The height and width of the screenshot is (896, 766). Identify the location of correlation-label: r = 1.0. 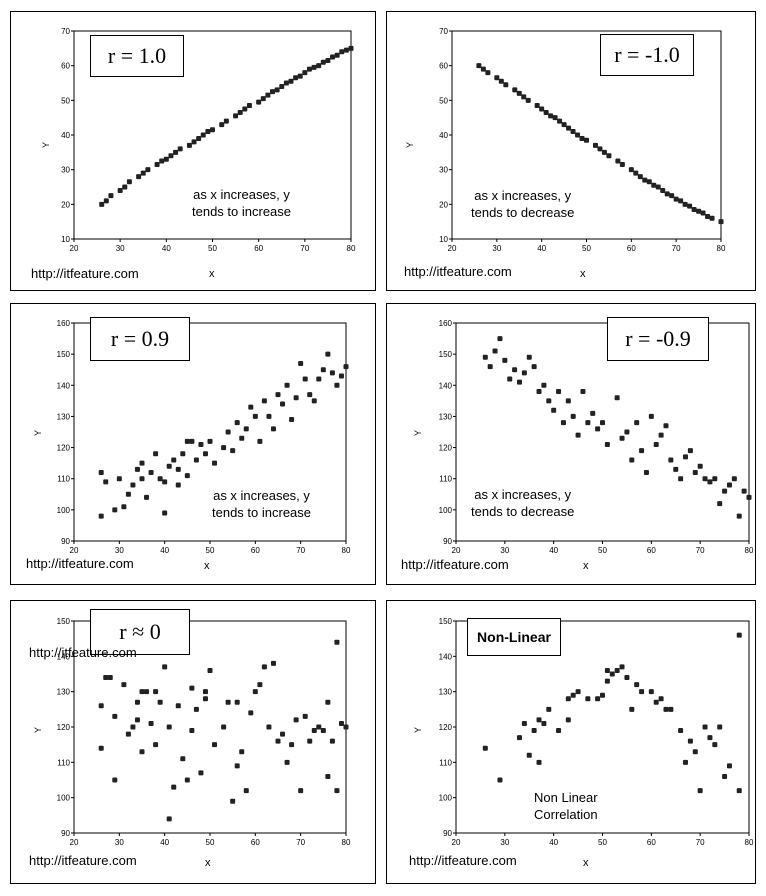
(137, 56).